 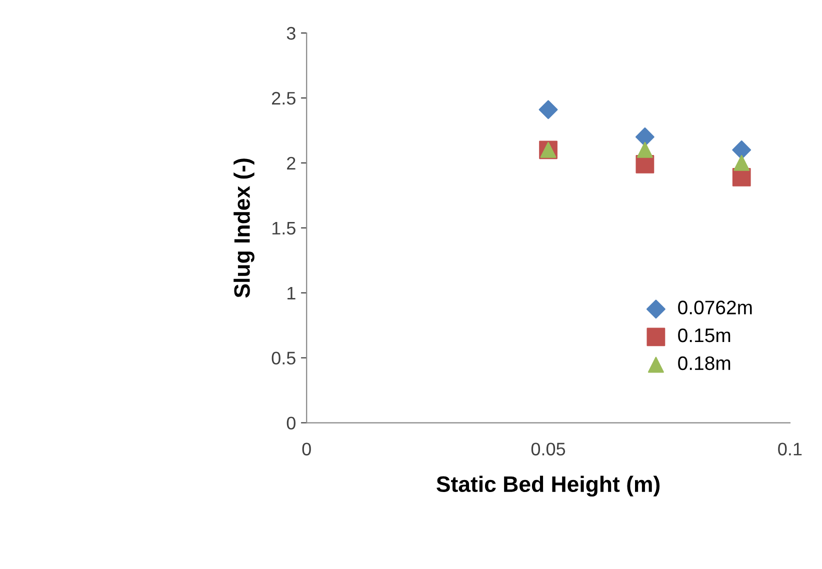 I want to click on y-tick-label: 0, so click(x=291, y=423).